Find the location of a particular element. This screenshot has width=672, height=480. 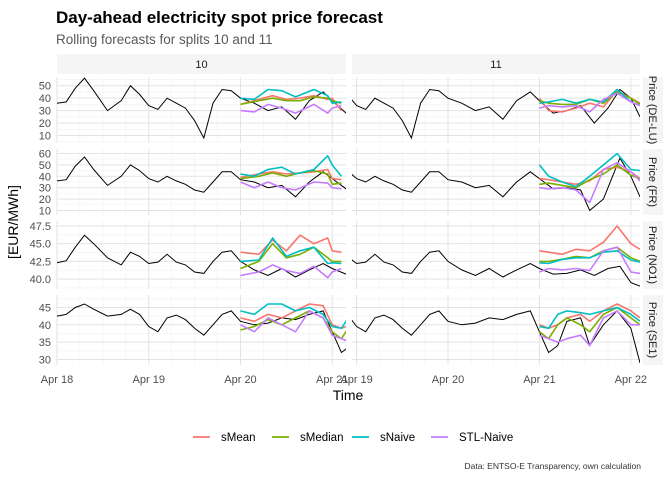

legend-item-sMedian: sMedian is located at coordinates (307, 438).